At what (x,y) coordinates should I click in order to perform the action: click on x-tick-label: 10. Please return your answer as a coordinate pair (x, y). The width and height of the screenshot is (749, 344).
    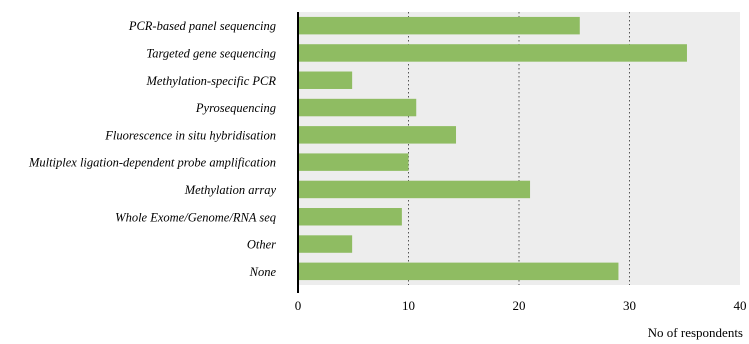
    Looking at the image, I should click on (408, 305).